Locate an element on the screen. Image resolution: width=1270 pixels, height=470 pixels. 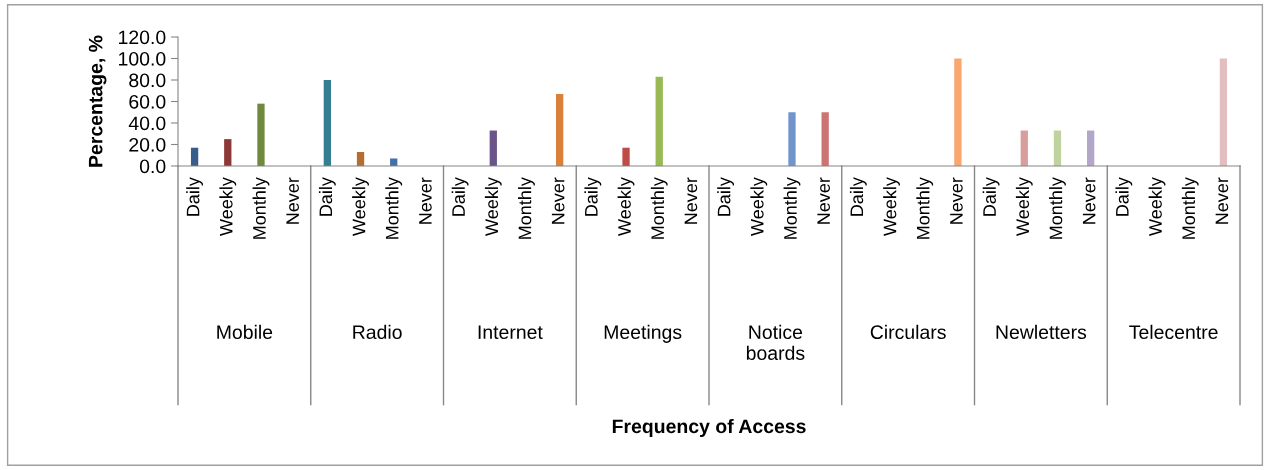
y-tick-label: 20.0 is located at coordinates (147, 144).